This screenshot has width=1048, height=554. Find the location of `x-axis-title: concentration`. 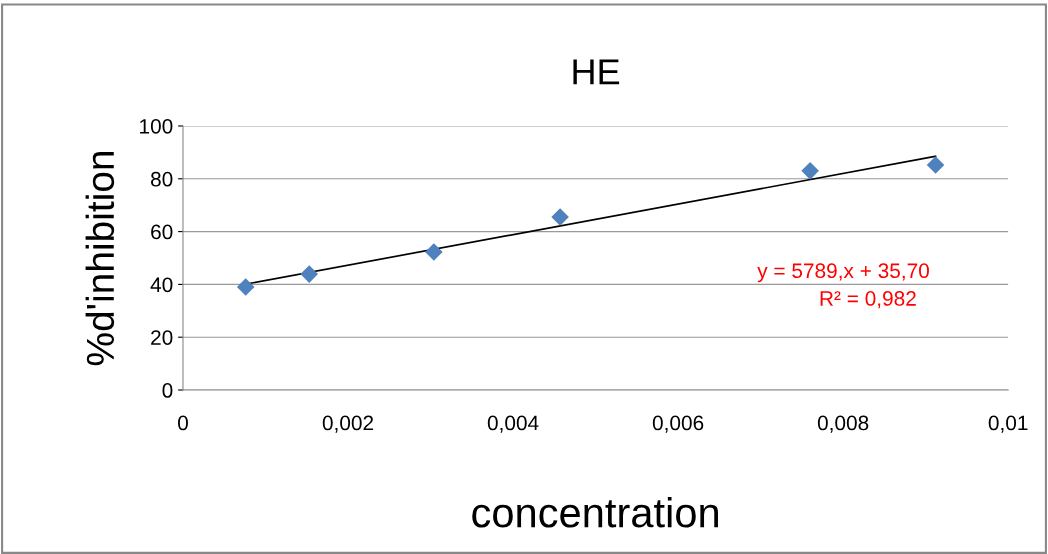

x-axis-title: concentration is located at coordinates (595, 512).